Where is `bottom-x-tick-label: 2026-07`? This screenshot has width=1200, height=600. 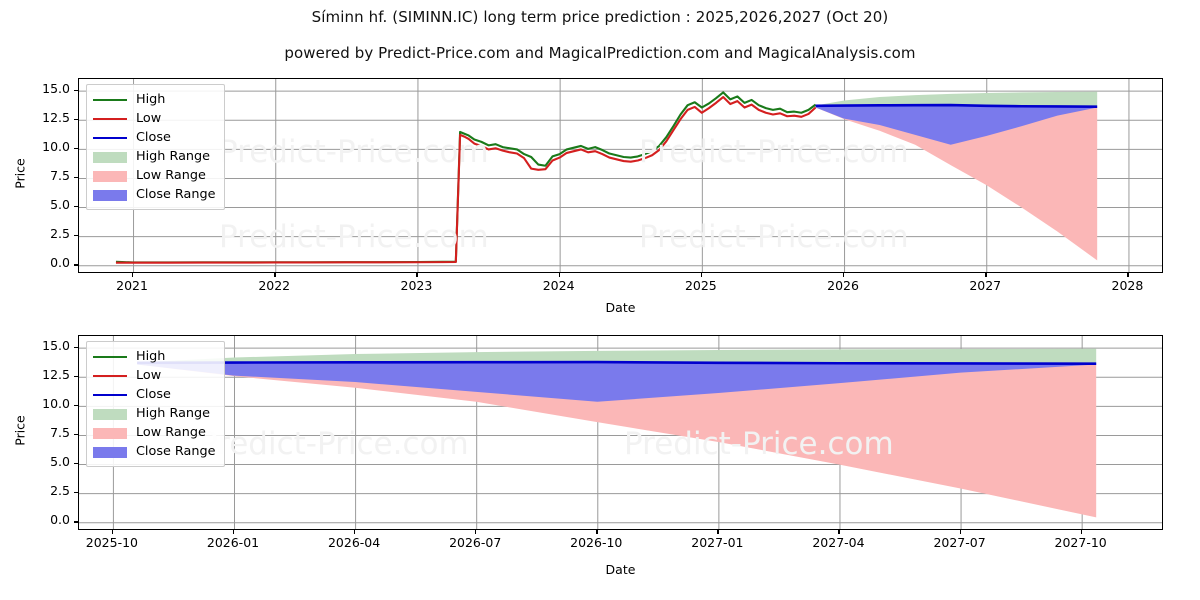 bottom-x-tick-label: 2026-07 is located at coordinates (475, 542).